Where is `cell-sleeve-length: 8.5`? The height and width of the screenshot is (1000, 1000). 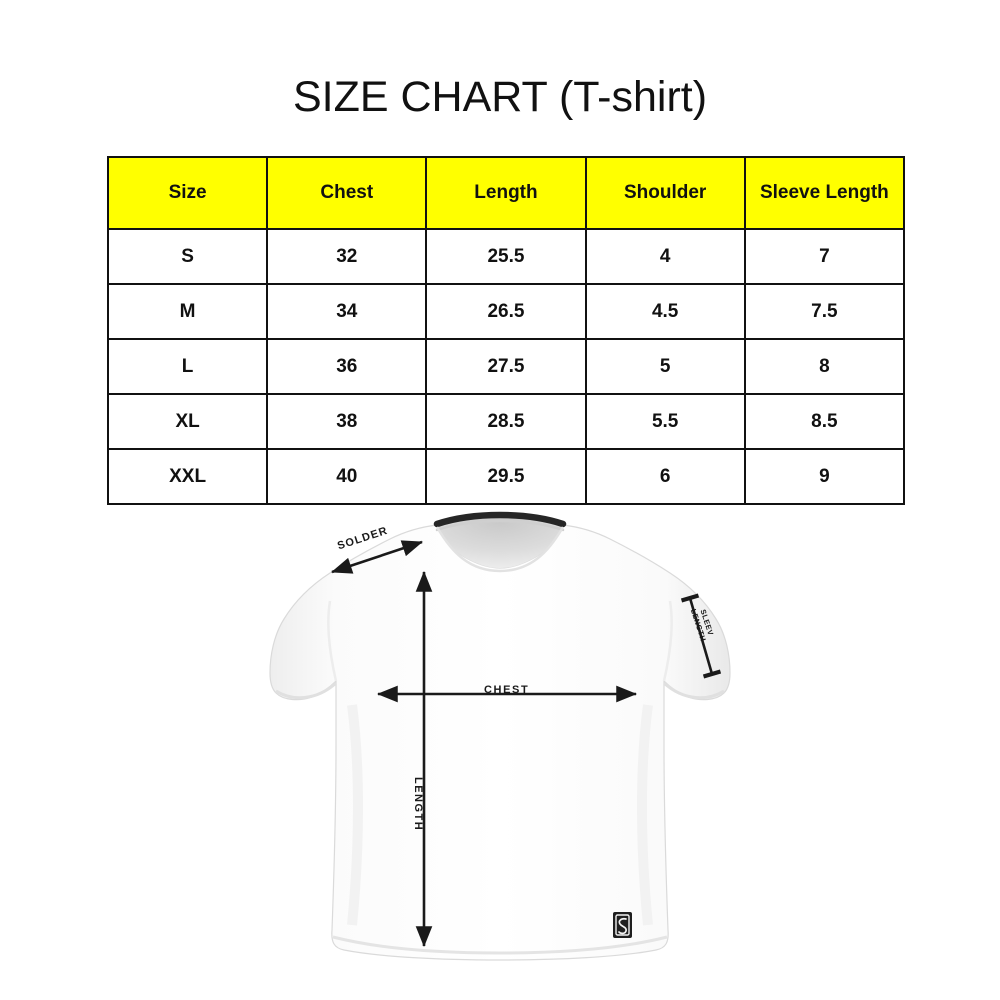
cell-sleeve-length: 8.5 is located at coordinates (824, 421).